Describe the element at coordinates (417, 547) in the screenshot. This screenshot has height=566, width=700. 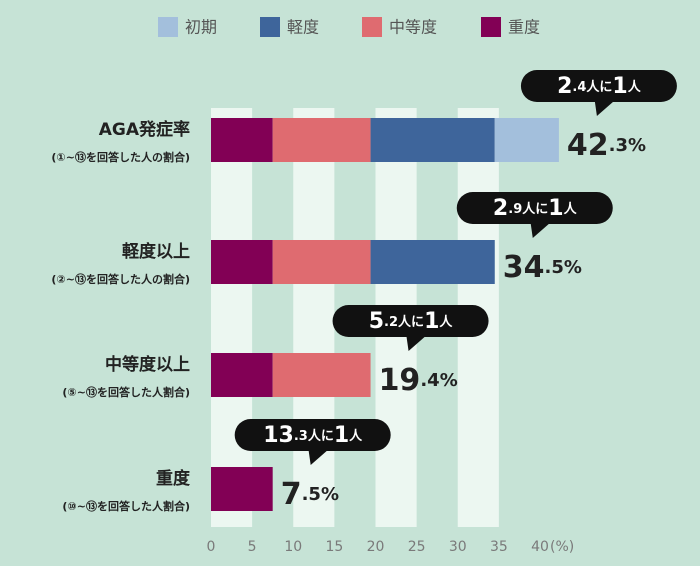
I see `x-tick-label: 25` at that location.